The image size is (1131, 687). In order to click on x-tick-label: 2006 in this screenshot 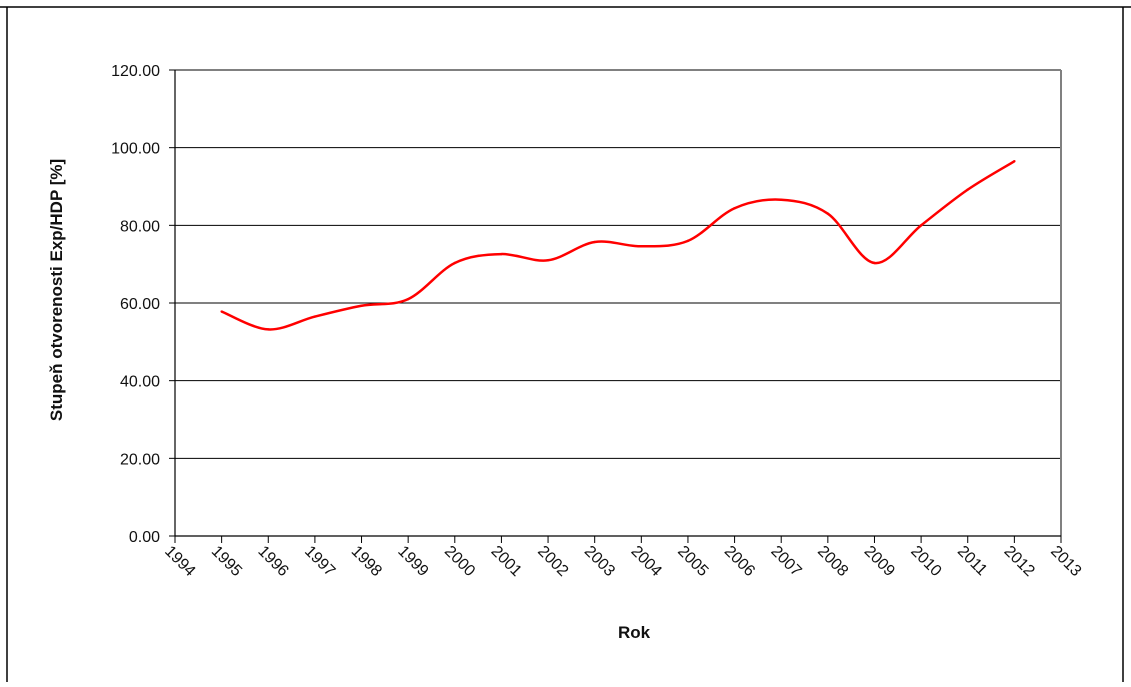, I will do `click(739, 561)`.